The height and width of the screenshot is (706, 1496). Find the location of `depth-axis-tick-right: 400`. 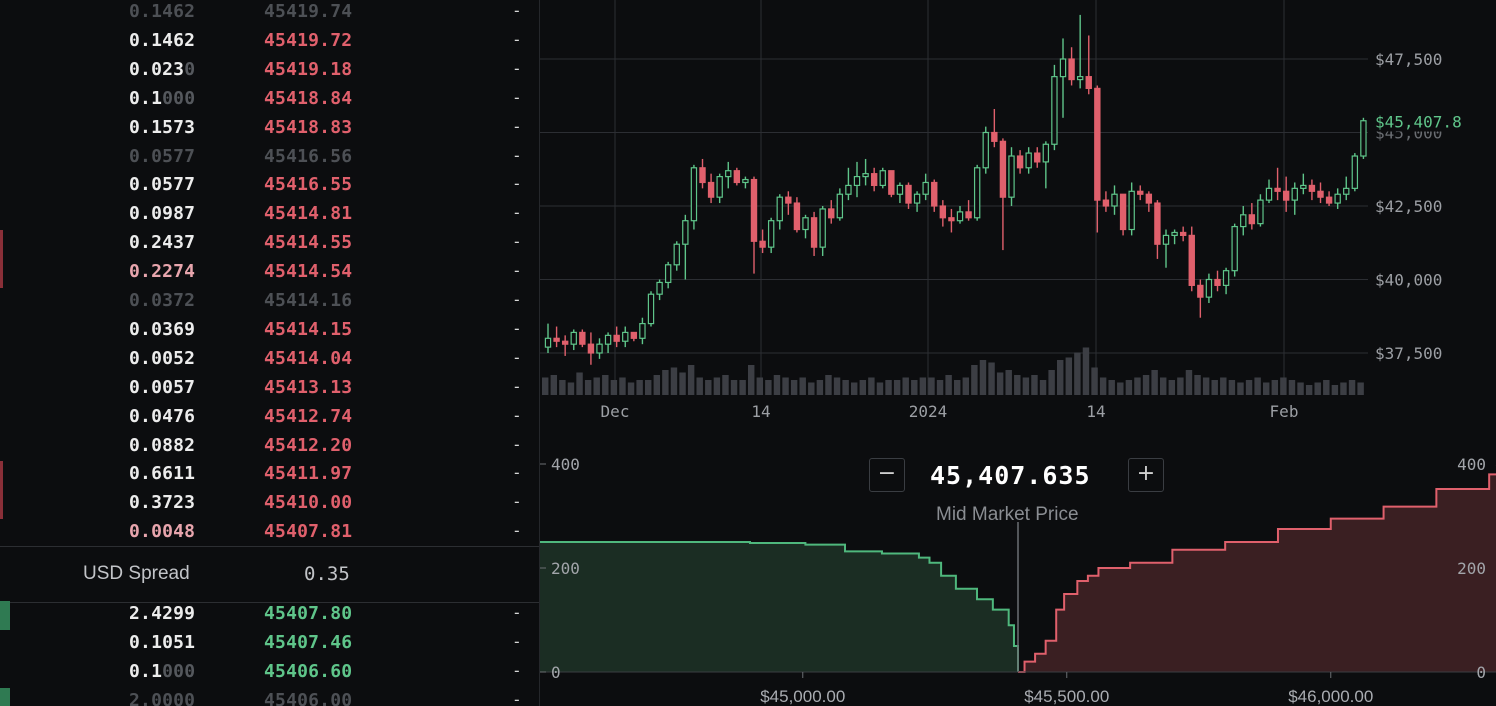

depth-axis-tick-right: 400 is located at coordinates (1471, 464).